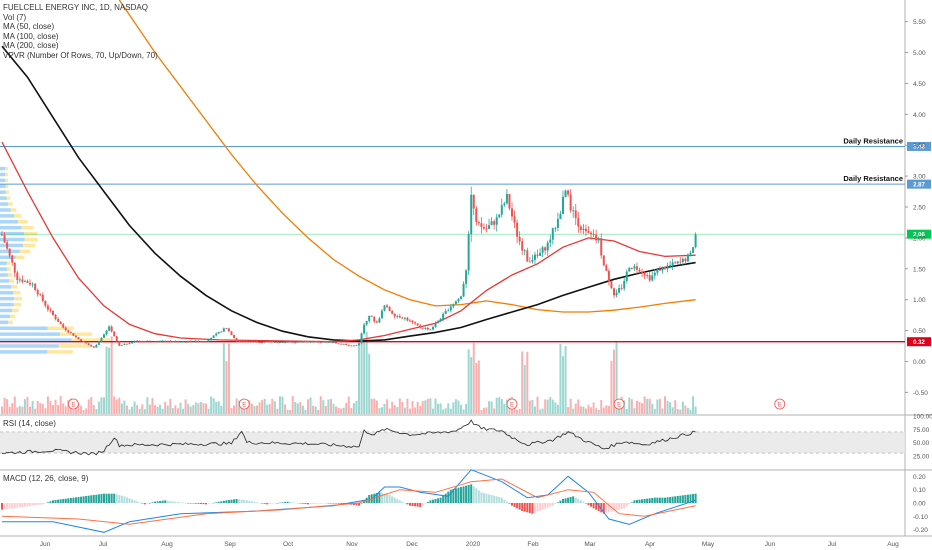 The height and width of the screenshot is (550, 932). What do you see at coordinates (919, 208) in the screenshot?
I see `price-tick-label: 2.50` at bounding box center [919, 208].